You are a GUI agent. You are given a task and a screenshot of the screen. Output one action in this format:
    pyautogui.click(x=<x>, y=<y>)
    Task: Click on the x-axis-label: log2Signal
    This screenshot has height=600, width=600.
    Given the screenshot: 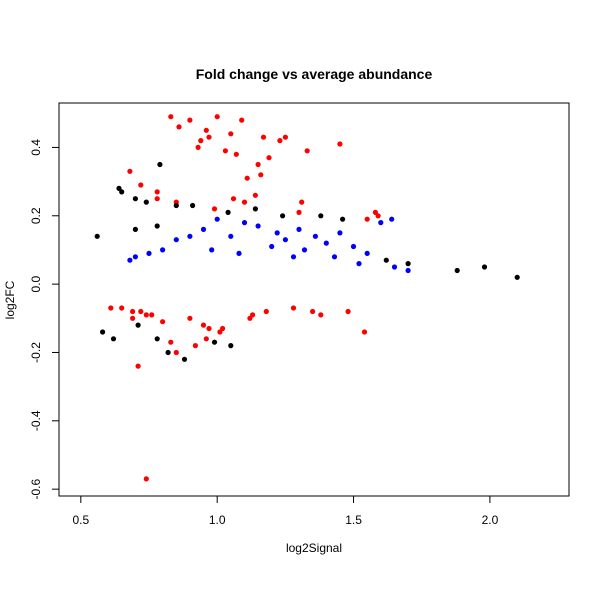 What is the action you would take?
    pyautogui.click(x=314, y=548)
    